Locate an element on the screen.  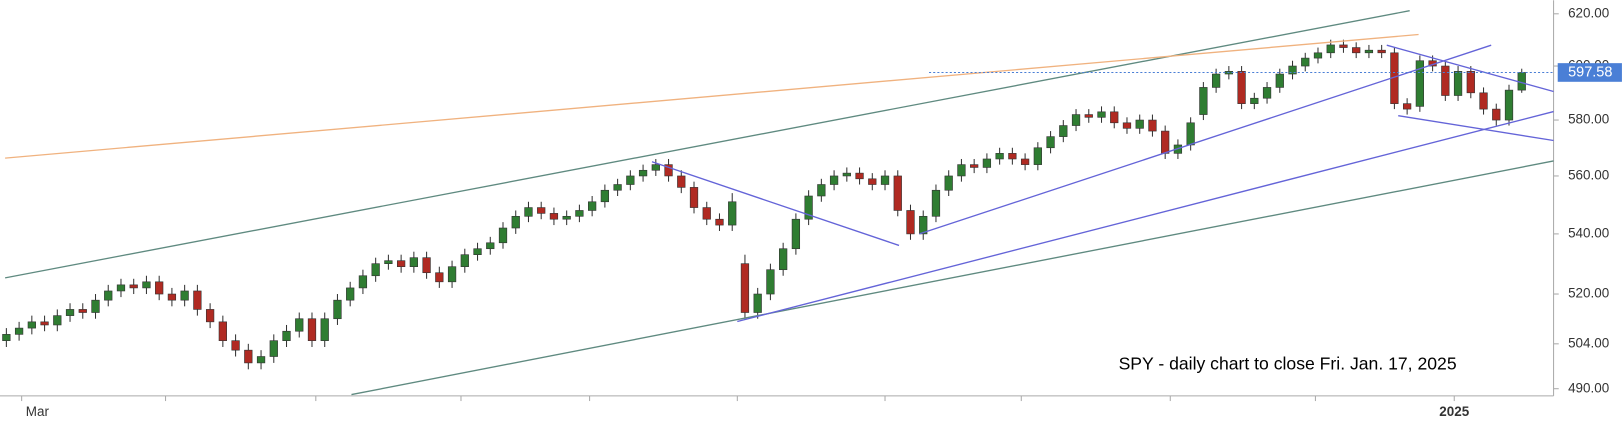
last-price-label: 597.58 is located at coordinates (1590, 72).